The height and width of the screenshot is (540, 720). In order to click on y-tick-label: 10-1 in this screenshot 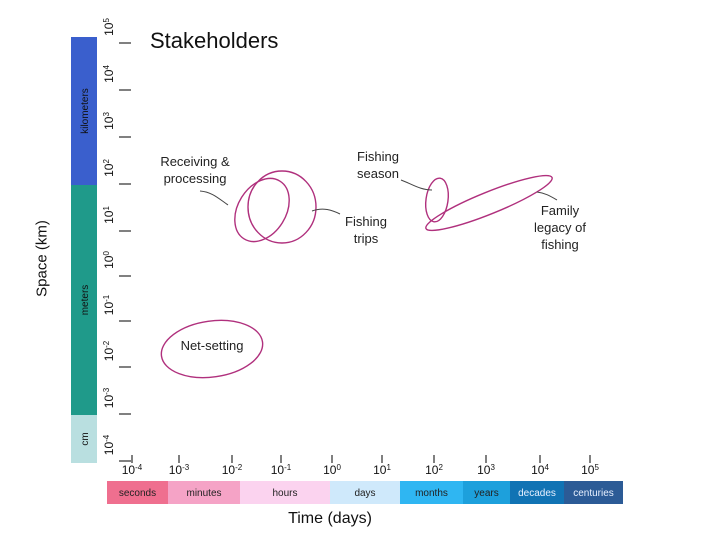, I will do `click(109, 304)`.